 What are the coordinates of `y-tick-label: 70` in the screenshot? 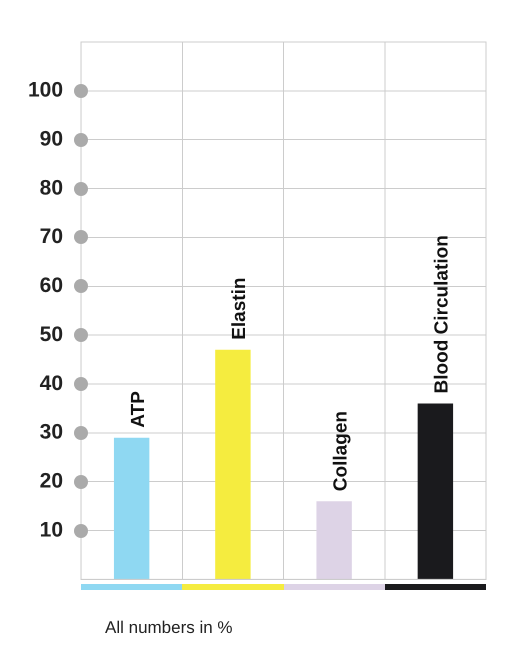 It's located at (52, 236).